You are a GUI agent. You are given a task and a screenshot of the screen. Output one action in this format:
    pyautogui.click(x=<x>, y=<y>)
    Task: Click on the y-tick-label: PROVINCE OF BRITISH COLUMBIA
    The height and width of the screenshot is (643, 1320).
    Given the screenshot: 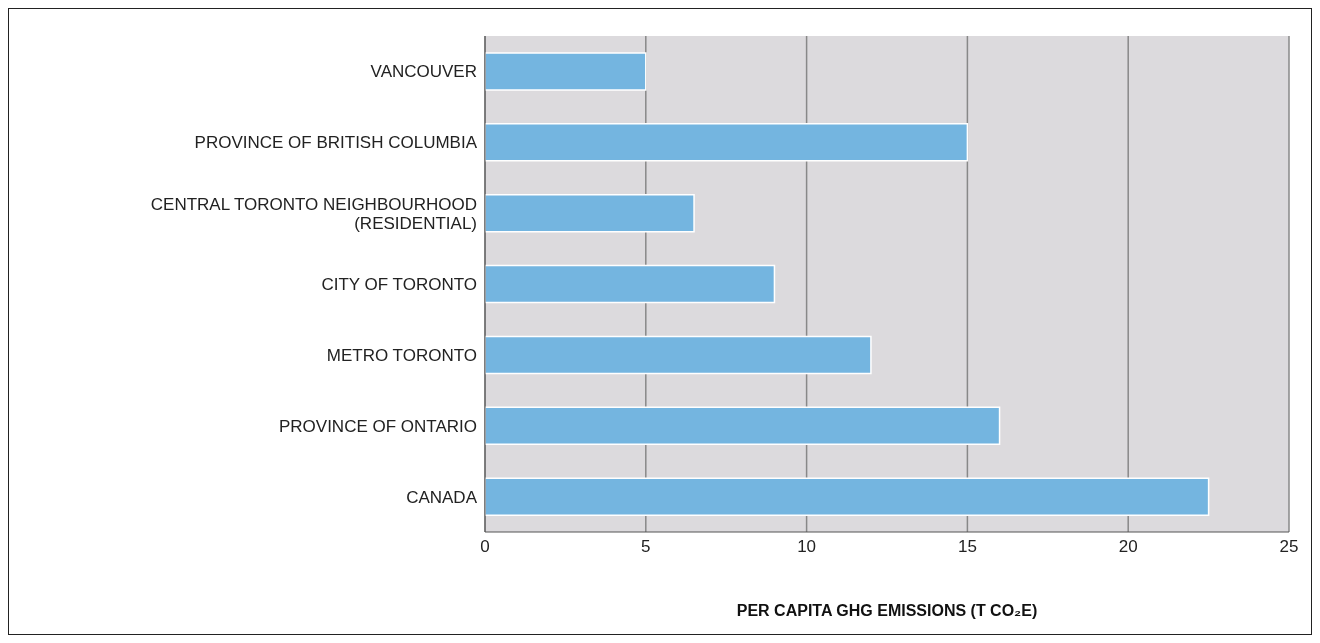 What is the action you would take?
    pyautogui.click(x=336, y=142)
    